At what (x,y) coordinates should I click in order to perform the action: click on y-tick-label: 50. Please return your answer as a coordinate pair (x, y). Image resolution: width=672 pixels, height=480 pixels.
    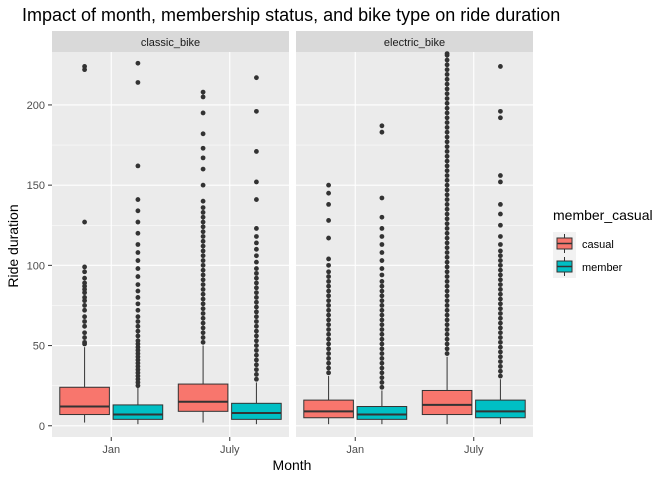
    Looking at the image, I should click on (39, 347).